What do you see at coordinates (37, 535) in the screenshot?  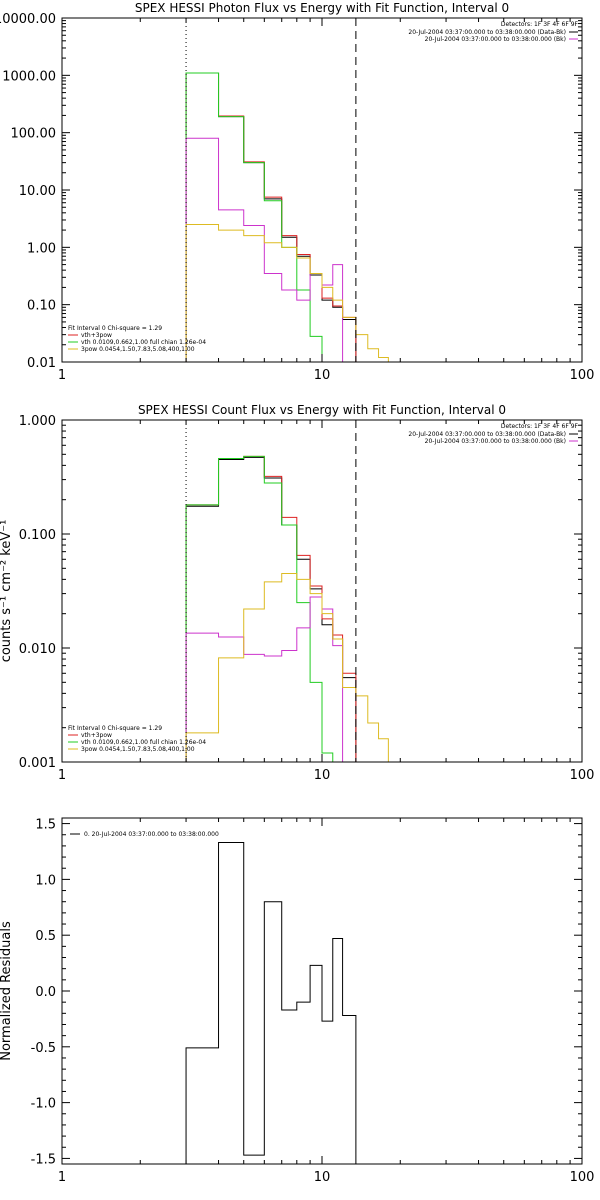 I see `y-tick-label: 0.100` at bounding box center [37, 535].